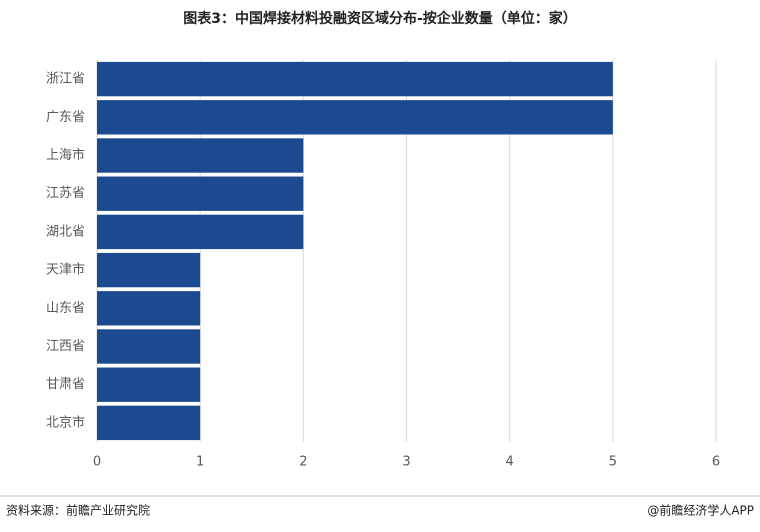 The height and width of the screenshot is (532, 760). What do you see at coordinates (65, 79) in the screenshot?
I see `y-tick-label: 浙江省` at bounding box center [65, 79].